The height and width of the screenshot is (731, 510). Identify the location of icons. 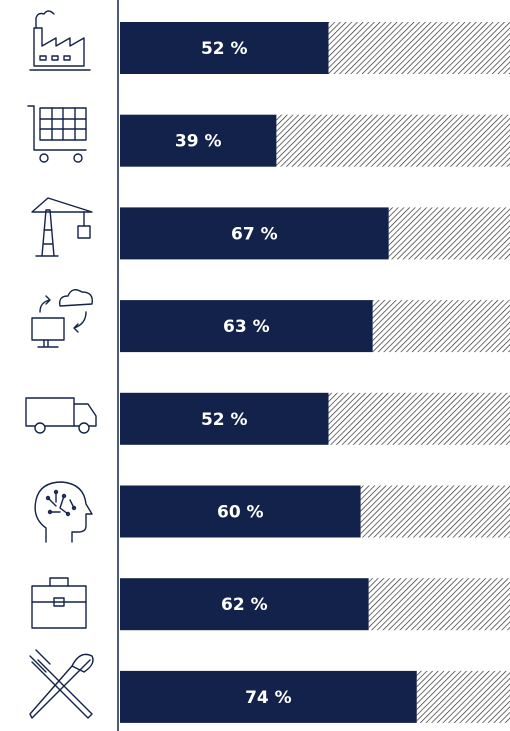
(61, 364).